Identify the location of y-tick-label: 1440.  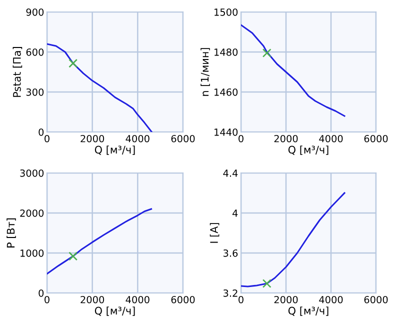
(226, 132).